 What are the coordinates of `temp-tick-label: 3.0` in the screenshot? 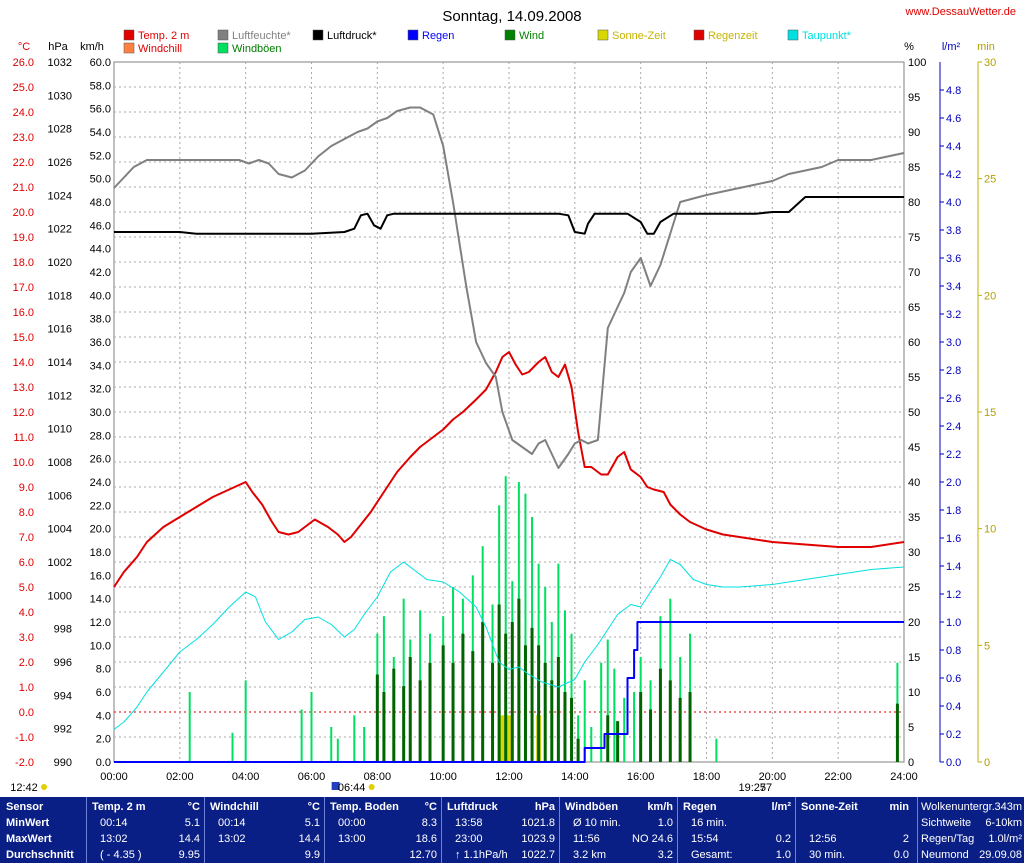 It's located at (26, 638).